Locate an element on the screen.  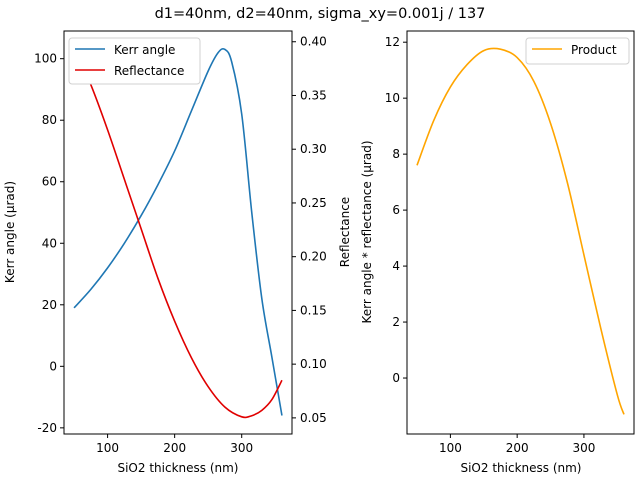
right-x-ticks: 100 200 300 is located at coordinates (517, 444).